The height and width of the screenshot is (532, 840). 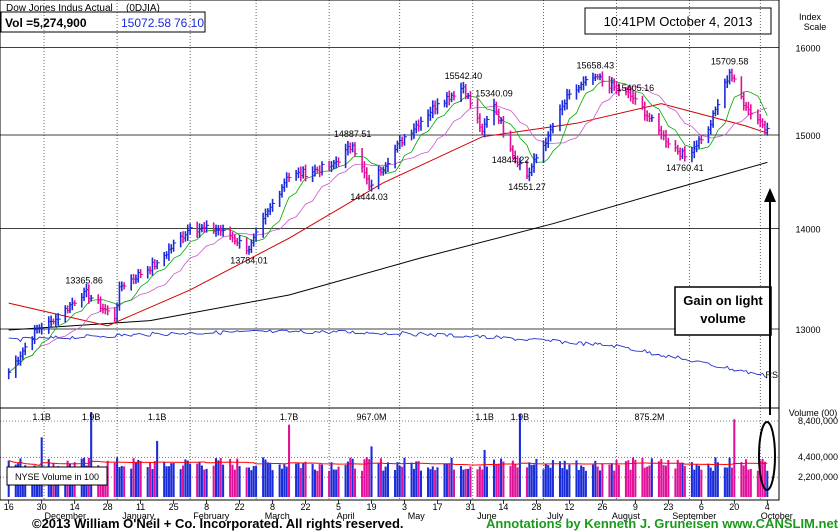 I want to click on x-day-label: 4, so click(x=767, y=507).